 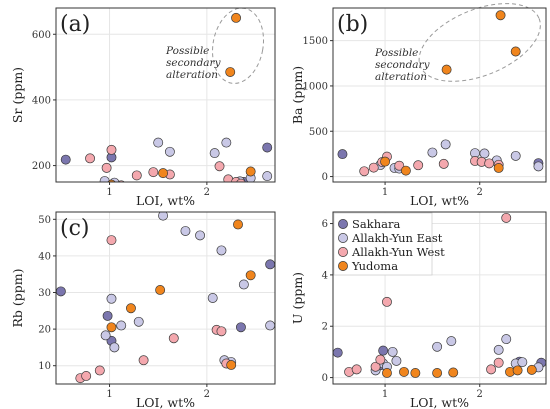 What do you see at coordinates (41, 35) in the screenshot?
I see `y-tick-label: 600` at bounding box center [41, 35].